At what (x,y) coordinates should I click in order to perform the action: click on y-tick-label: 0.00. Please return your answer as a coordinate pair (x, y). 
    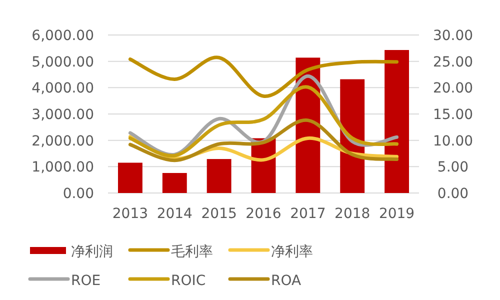
    Looking at the image, I should click on (78, 194).